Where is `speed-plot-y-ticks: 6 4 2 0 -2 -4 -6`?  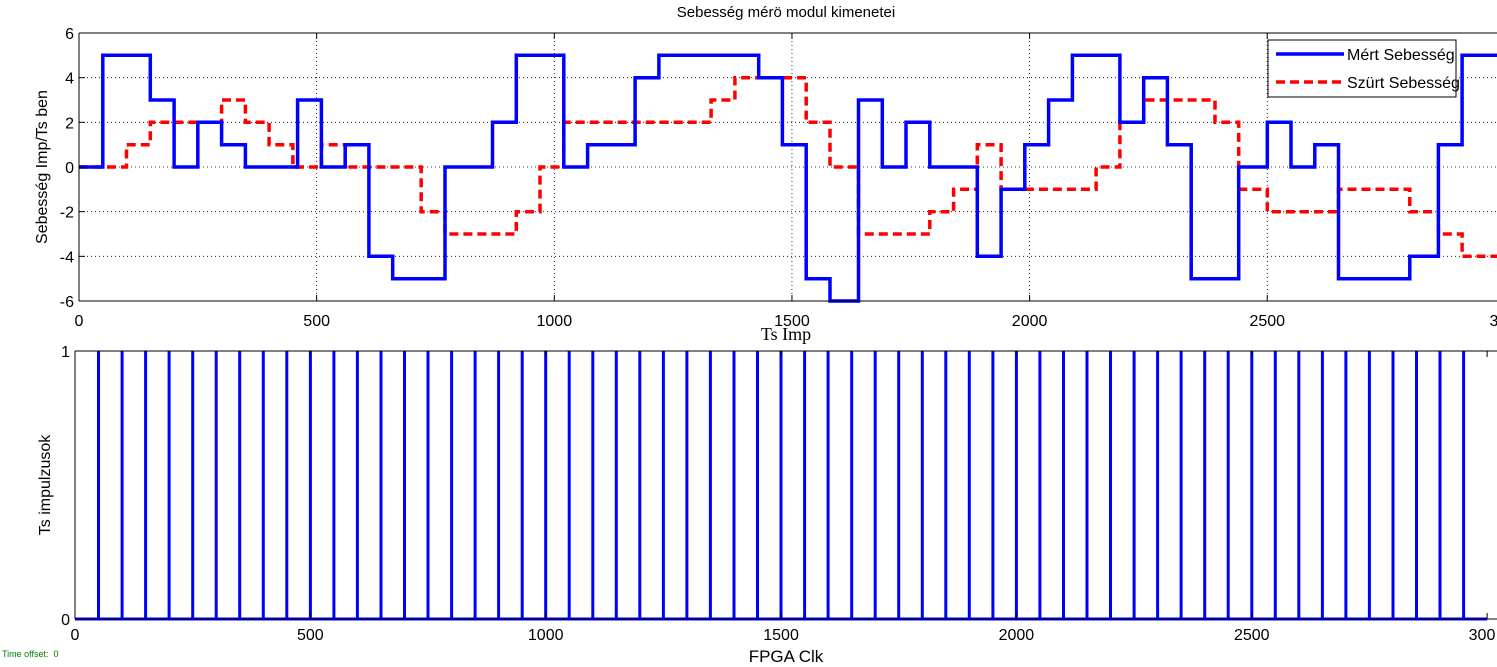
speed-plot-y-ticks: 6 4 2 0 -2 -4 -6 is located at coordinates (72, 168).